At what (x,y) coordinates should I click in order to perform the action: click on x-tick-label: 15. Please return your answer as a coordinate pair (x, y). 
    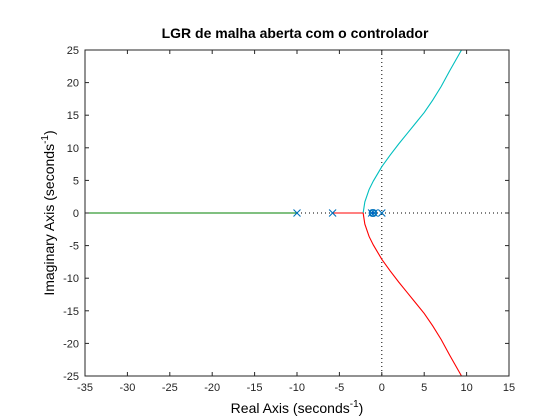
    Looking at the image, I should click on (509, 388).